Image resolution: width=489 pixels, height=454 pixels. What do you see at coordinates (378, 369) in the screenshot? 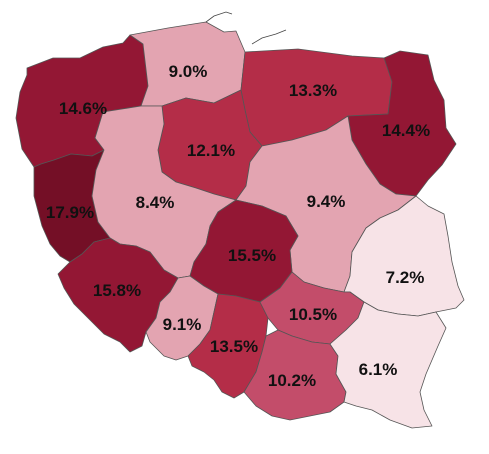
I see `label-podkarpackie: 6.1%` at bounding box center [378, 369].